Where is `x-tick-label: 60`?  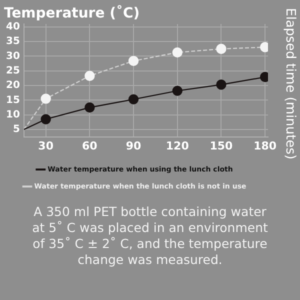 x-tick-label: 60 is located at coordinates (90, 145).